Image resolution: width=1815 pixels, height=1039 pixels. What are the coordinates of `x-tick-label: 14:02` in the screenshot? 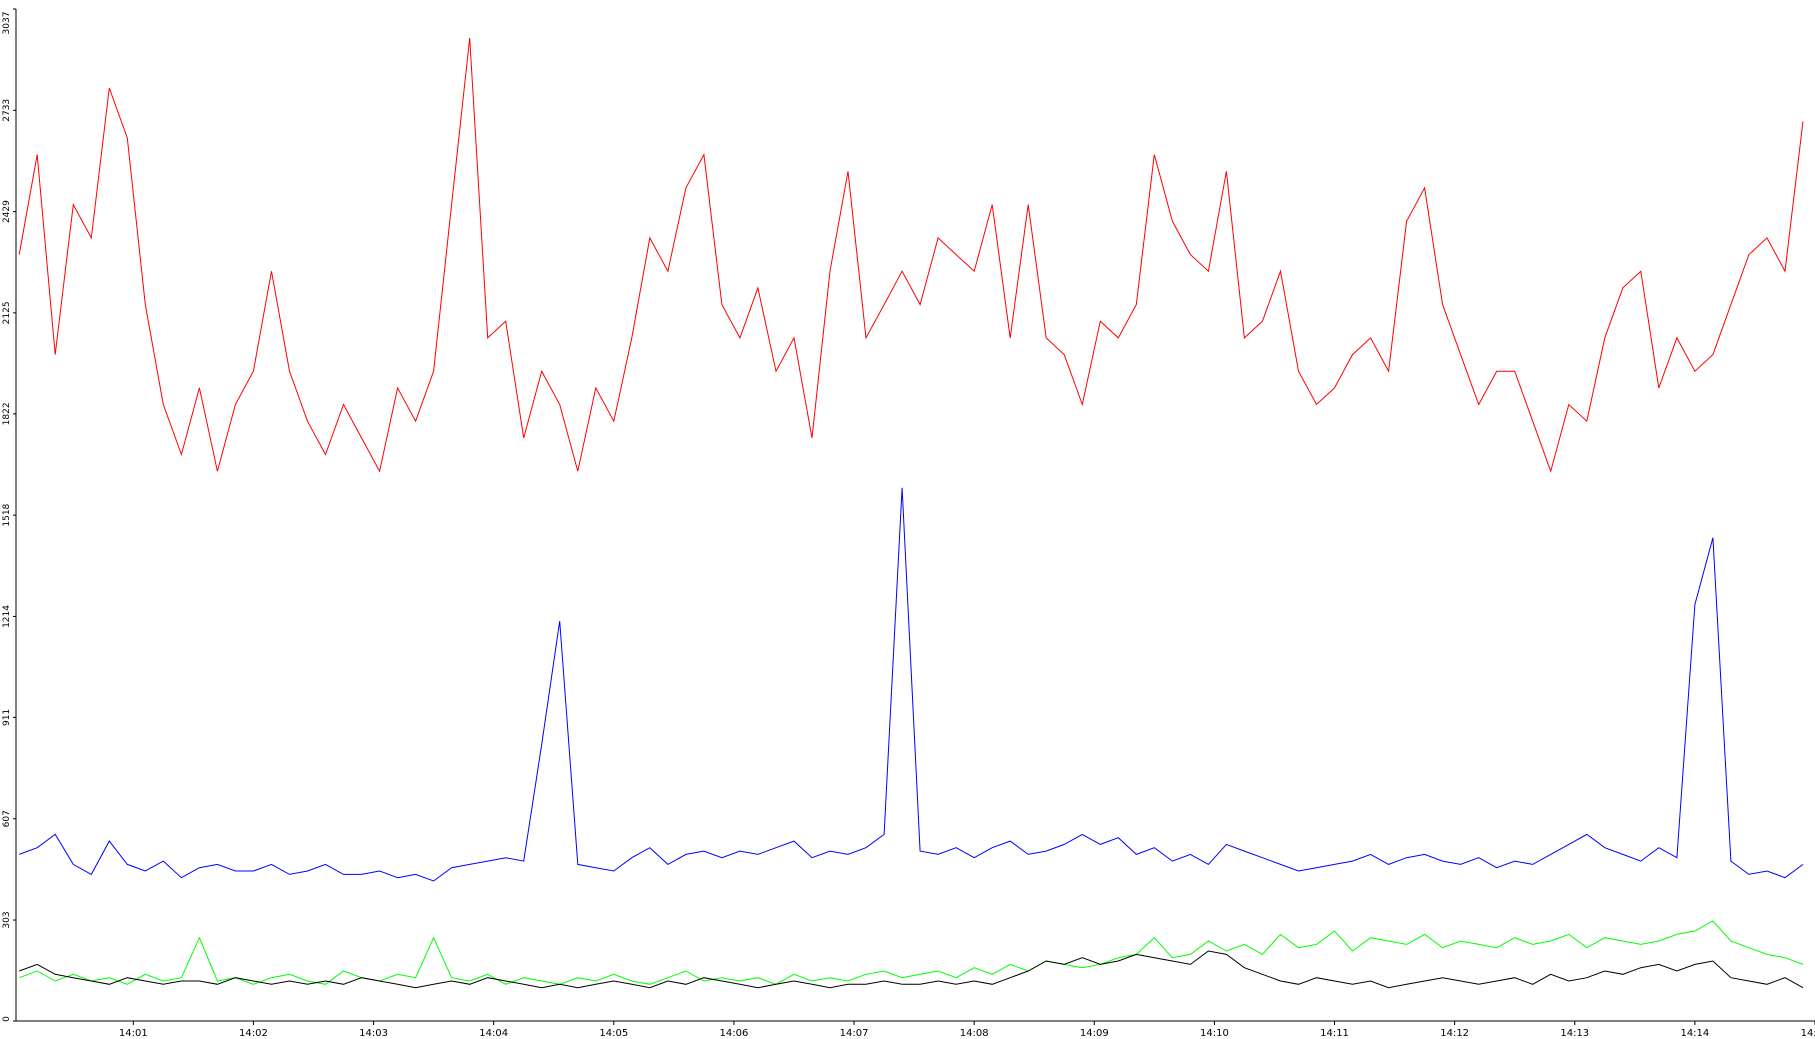 It's located at (253, 1033).